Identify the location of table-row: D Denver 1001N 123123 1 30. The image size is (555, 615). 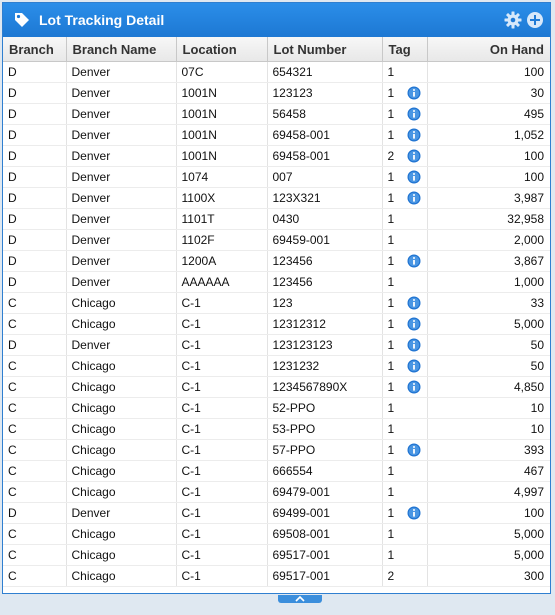
(276, 93).